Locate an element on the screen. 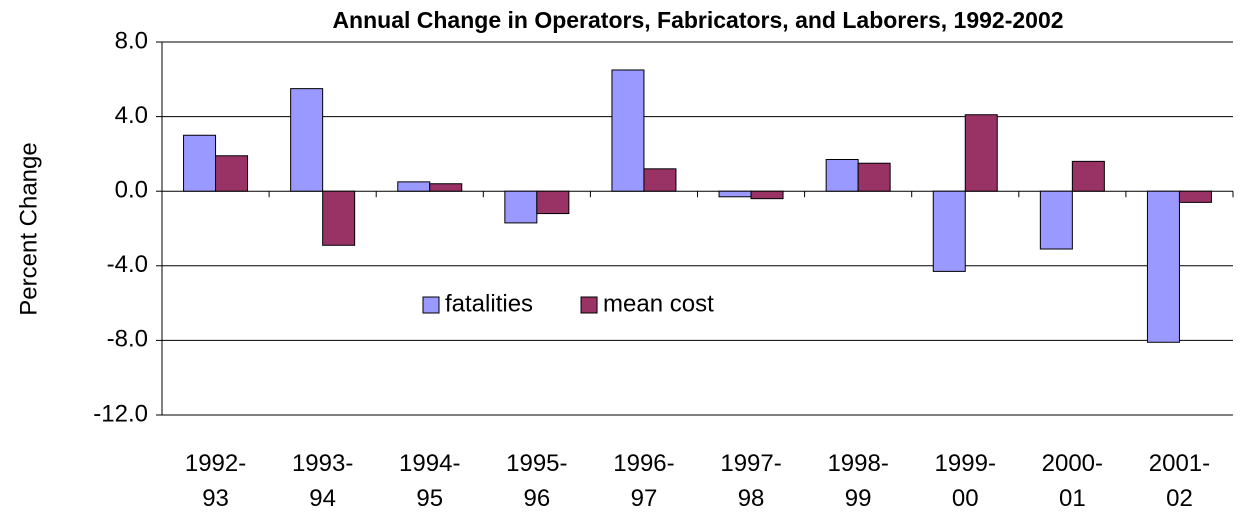  x-tick-label-line: 94 is located at coordinates (322, 498).